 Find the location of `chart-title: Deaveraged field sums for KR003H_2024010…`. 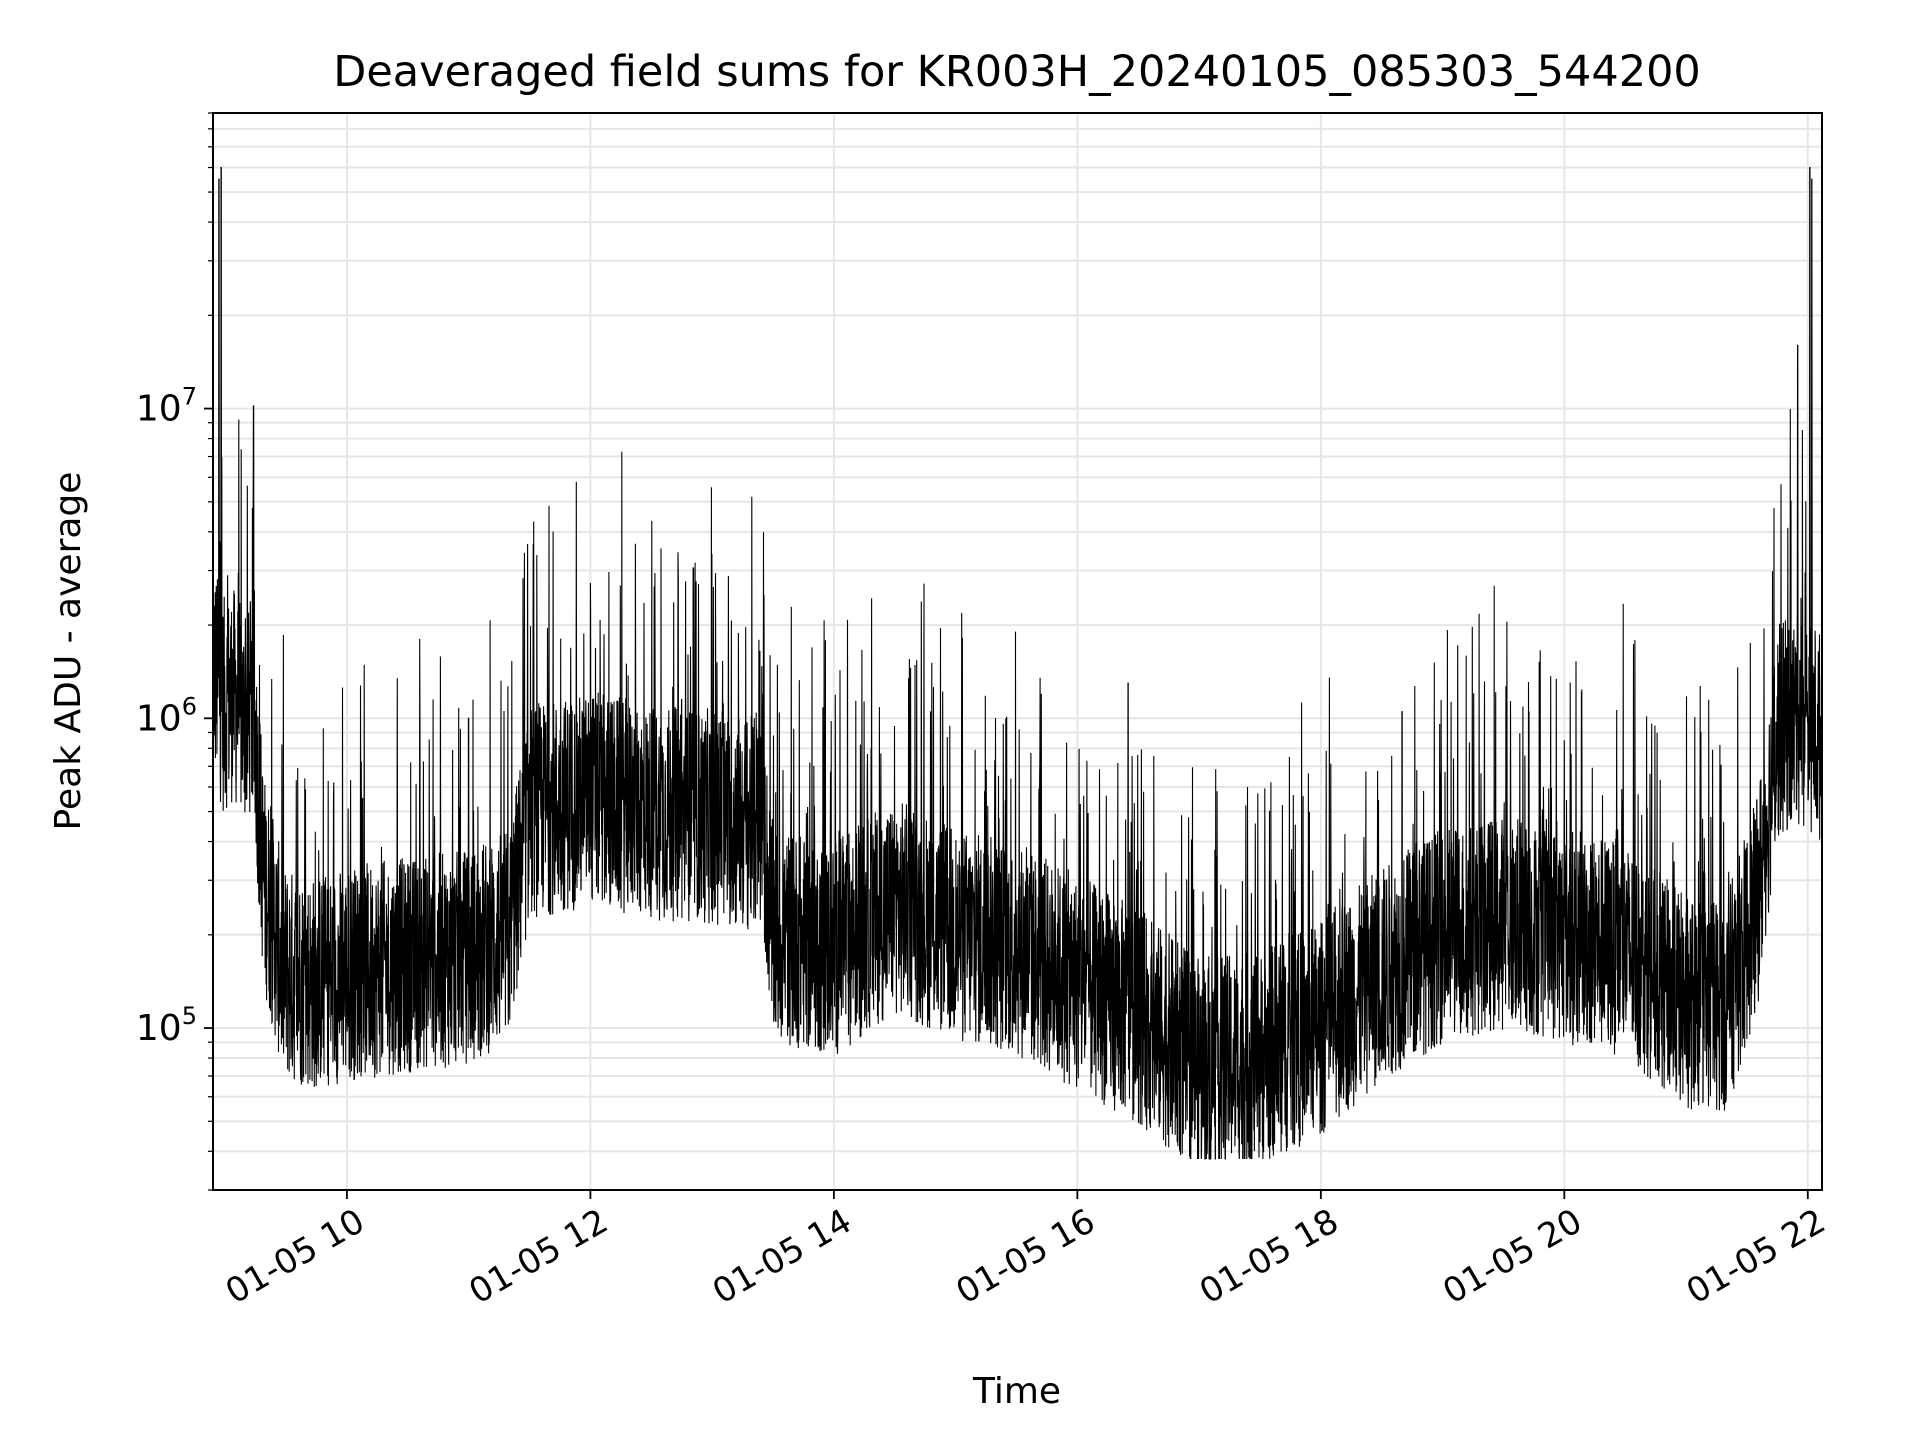

chart-title: Deaveraged field sums for KR003H_2024010… is located at coordinates (1017, 72).